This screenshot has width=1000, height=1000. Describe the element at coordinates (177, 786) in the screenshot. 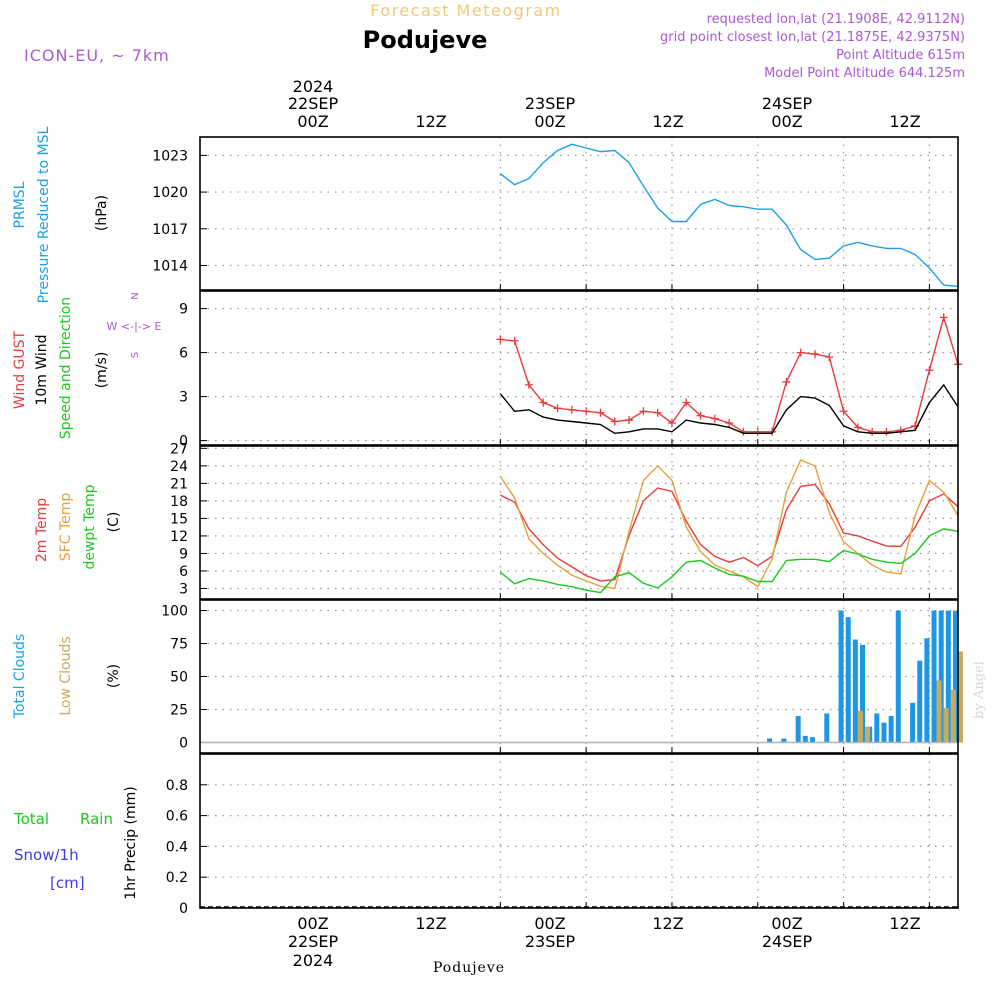

I see `precipitation-ytick-label: 0.8` at that location.